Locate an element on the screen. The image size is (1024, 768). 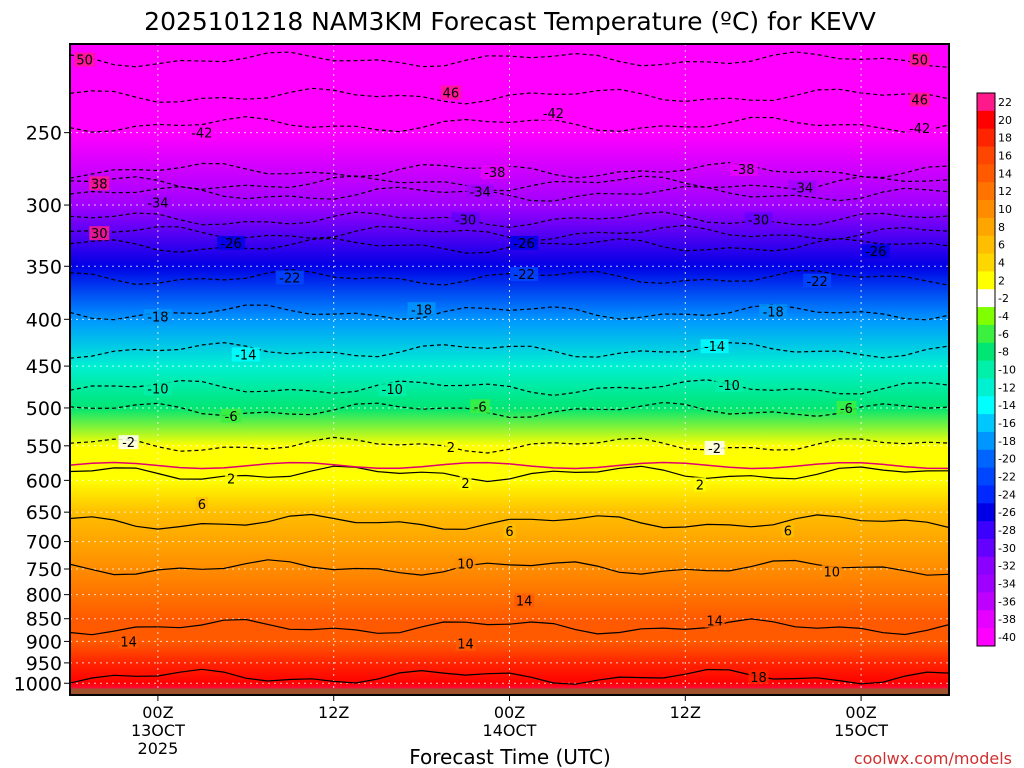
contour-line--34-11 is located at coordinates (509, 193).